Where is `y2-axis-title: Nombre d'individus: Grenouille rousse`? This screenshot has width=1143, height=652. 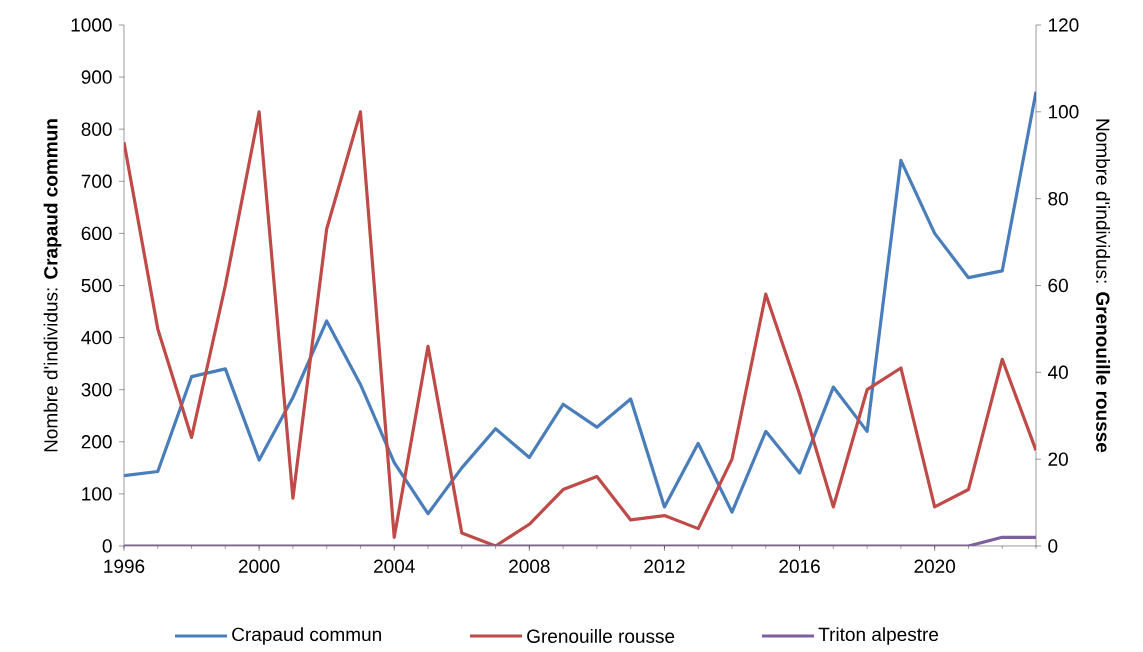 y2-axis-title: Nombre d'individus: Grenouille rousse is located at coordinates (1103, 286).